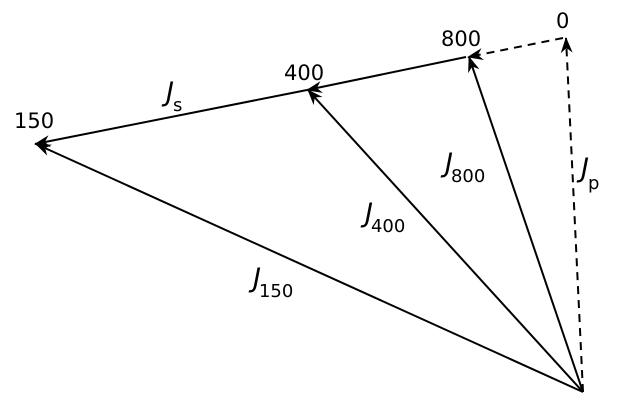 This screenshot has height=408, width=621. I want to click on js-label-sub: s, so click(177, 105).